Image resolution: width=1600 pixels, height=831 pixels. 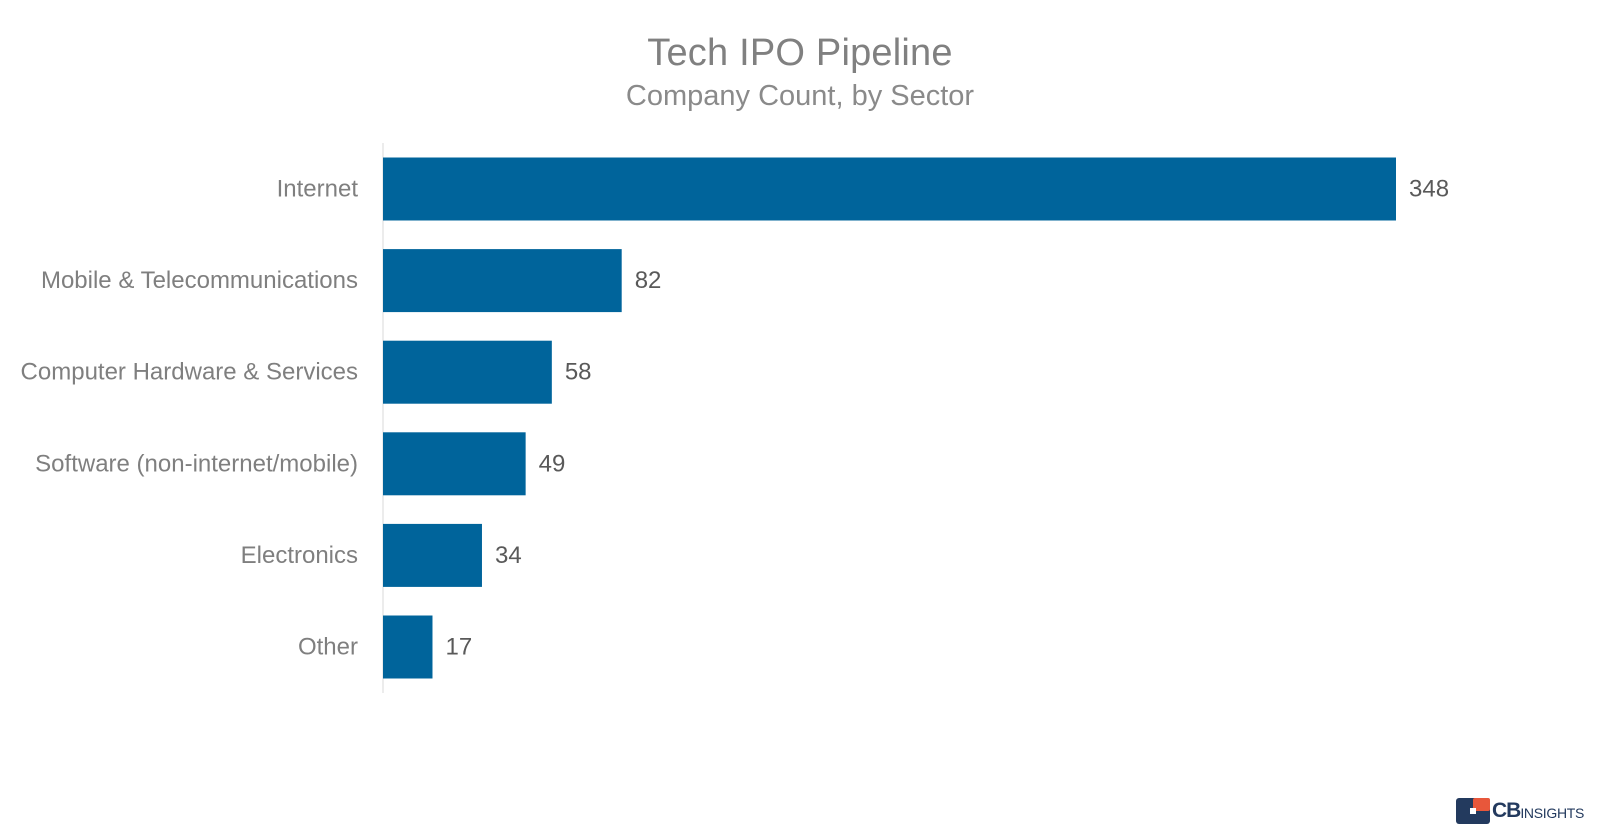 What do you see at coordinates (1429, 189) in the screenshot?
I see `value-label: 348` at bounding box center [1429, 189].